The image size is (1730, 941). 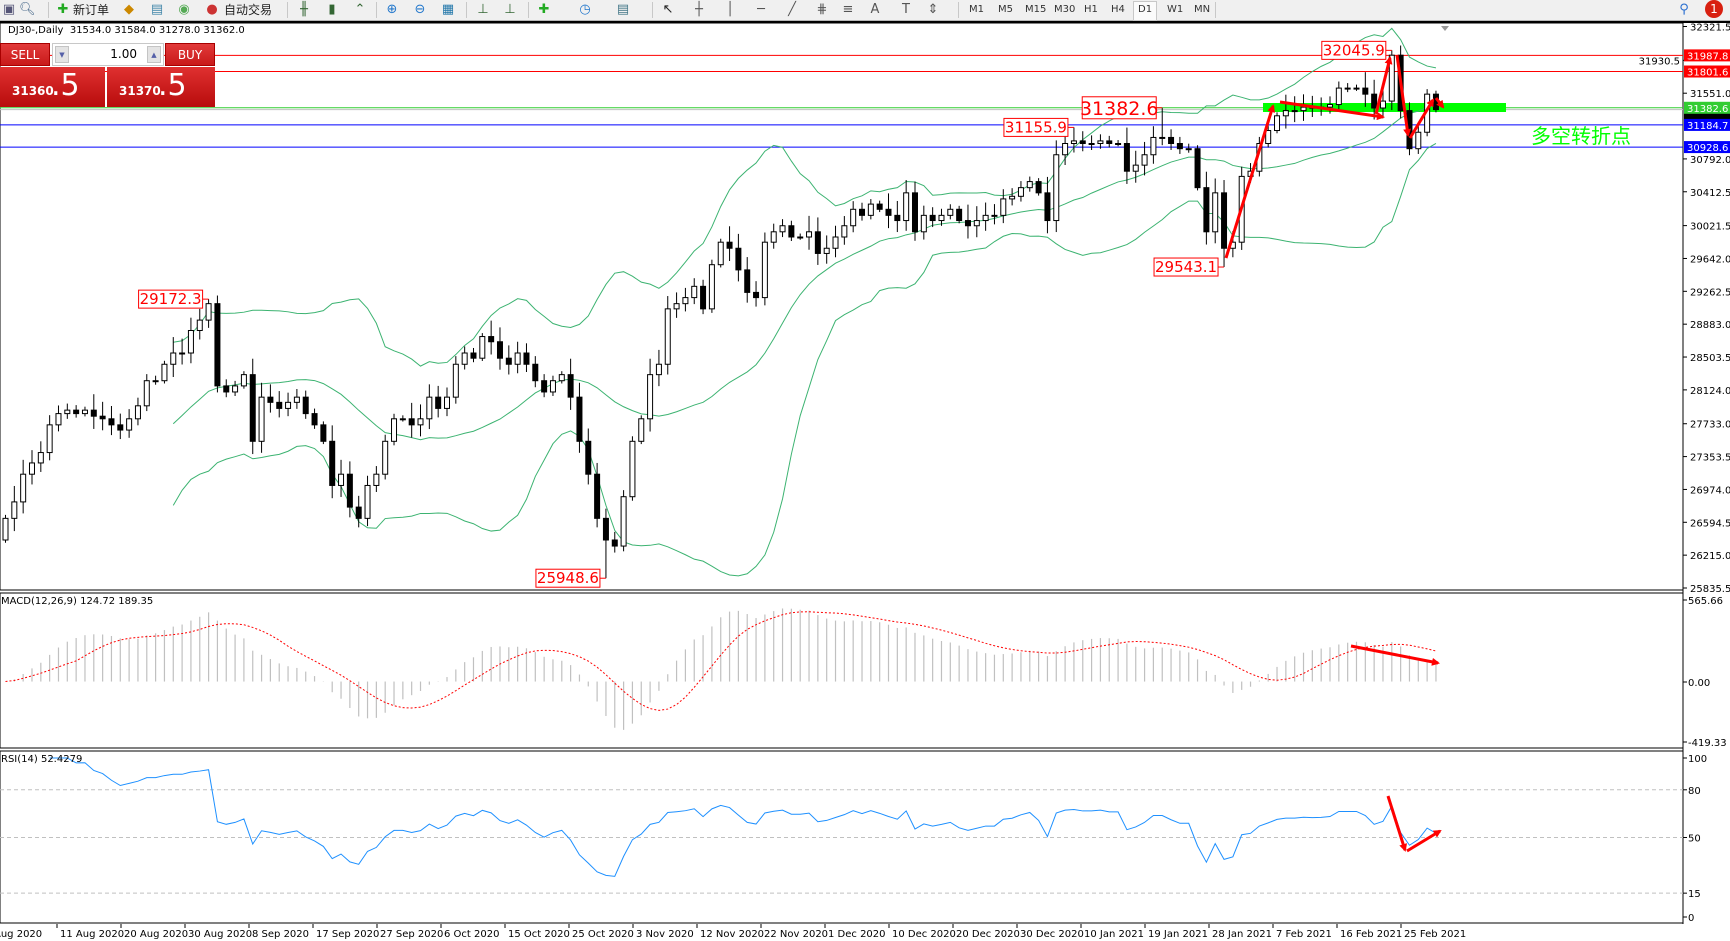 What do you see at coordinates (1445, 28) in the screenshot?
I see `chart-shift-marker` at bounding box center [1445, 28].